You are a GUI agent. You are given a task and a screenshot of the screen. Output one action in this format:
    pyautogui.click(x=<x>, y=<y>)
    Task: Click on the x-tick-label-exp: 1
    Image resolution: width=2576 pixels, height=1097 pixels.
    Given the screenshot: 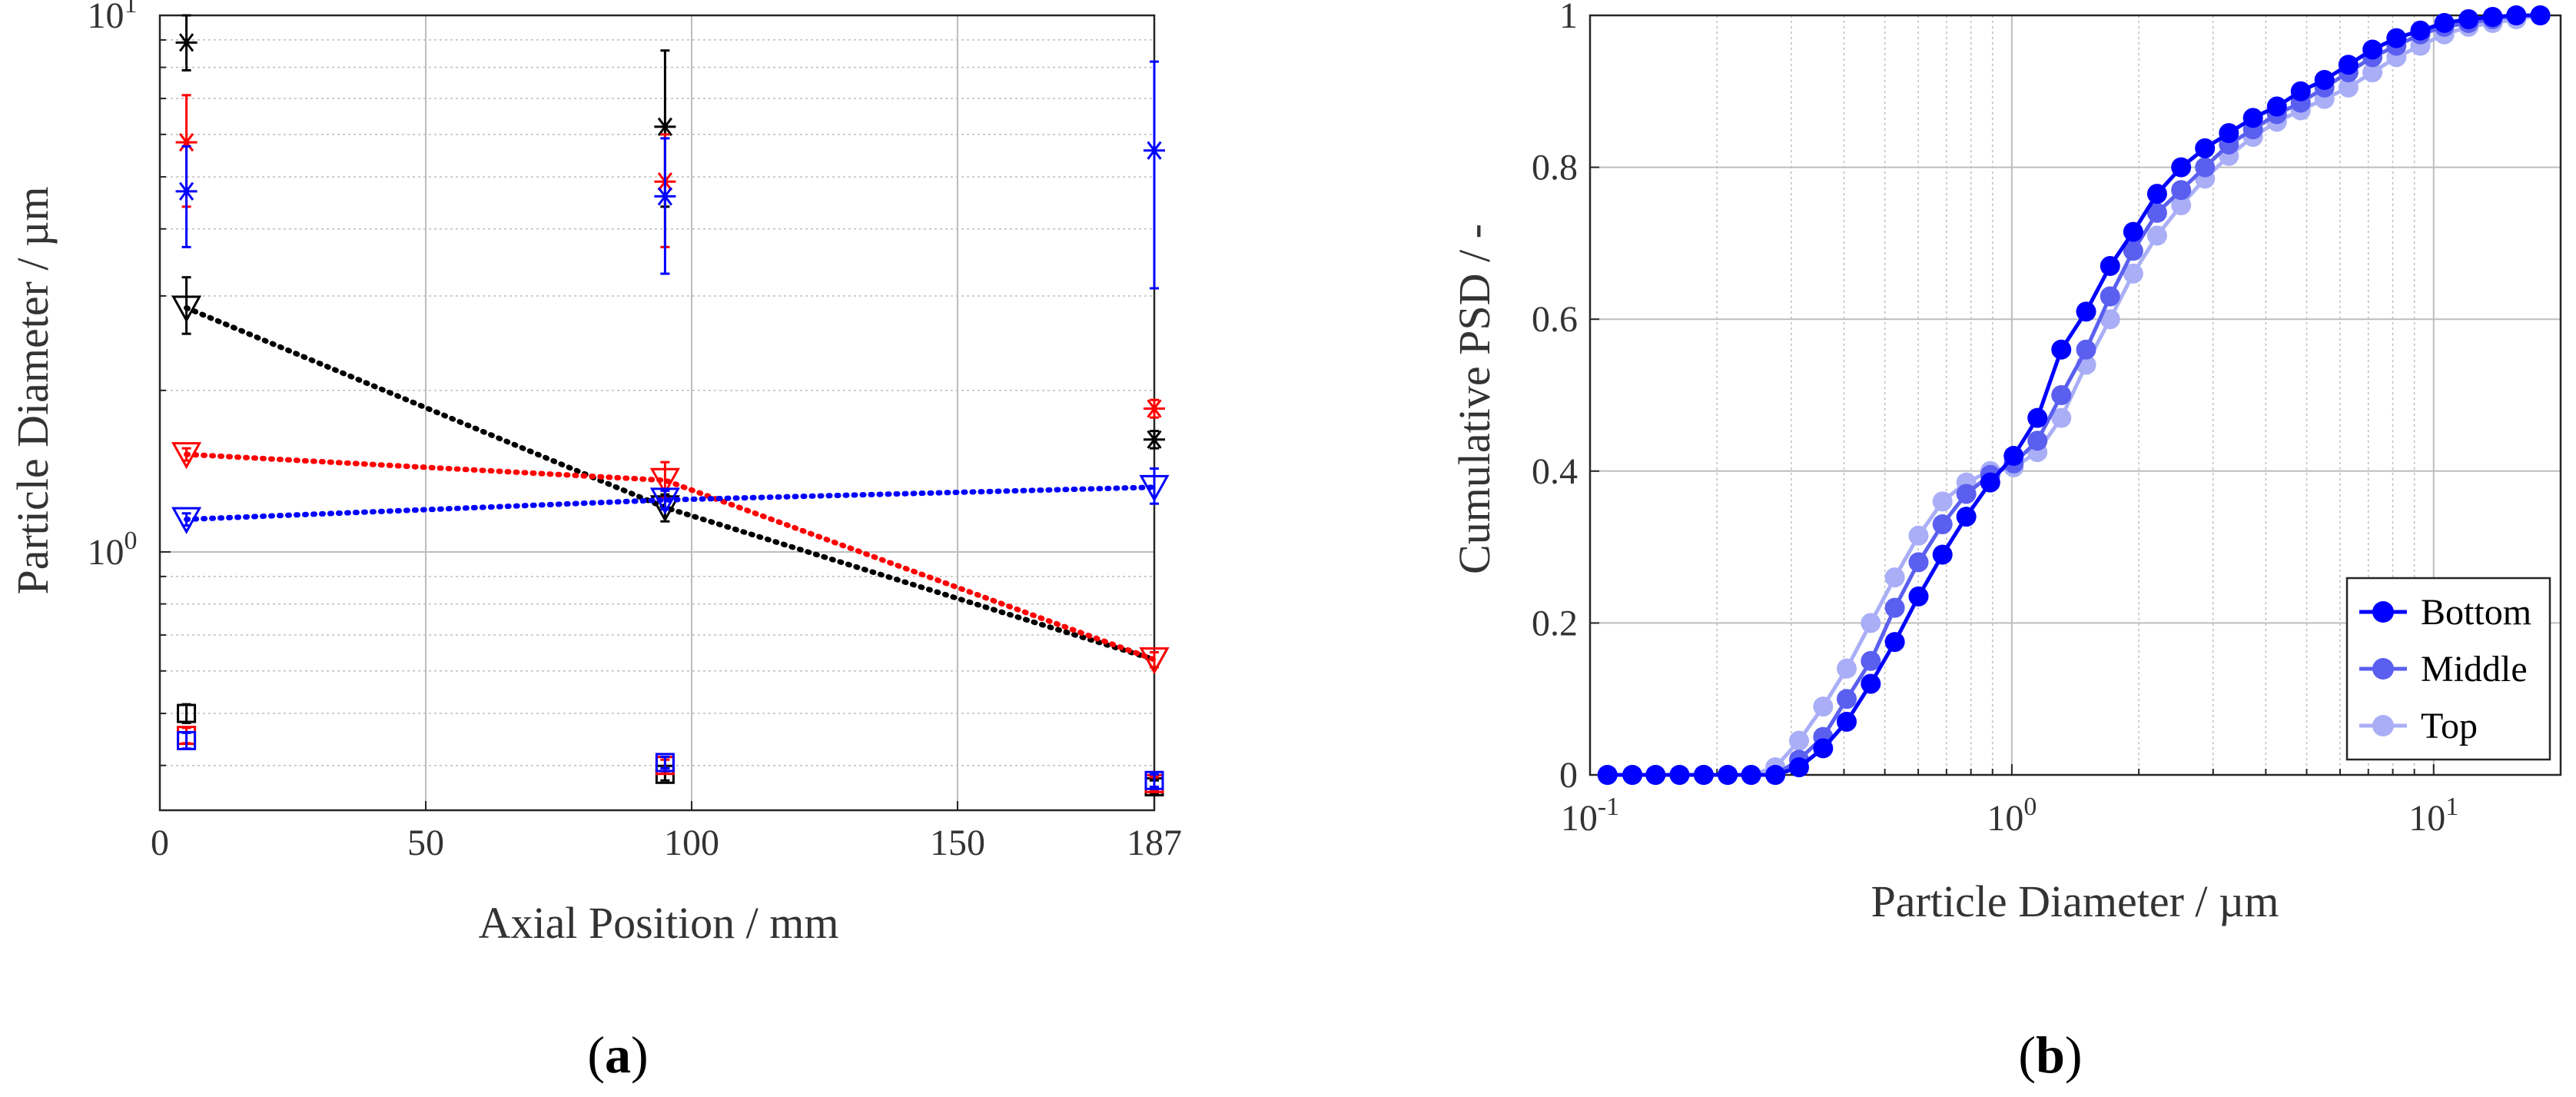 What is the action you would take?
    pyautogui.click(x=2451, y=807)
    